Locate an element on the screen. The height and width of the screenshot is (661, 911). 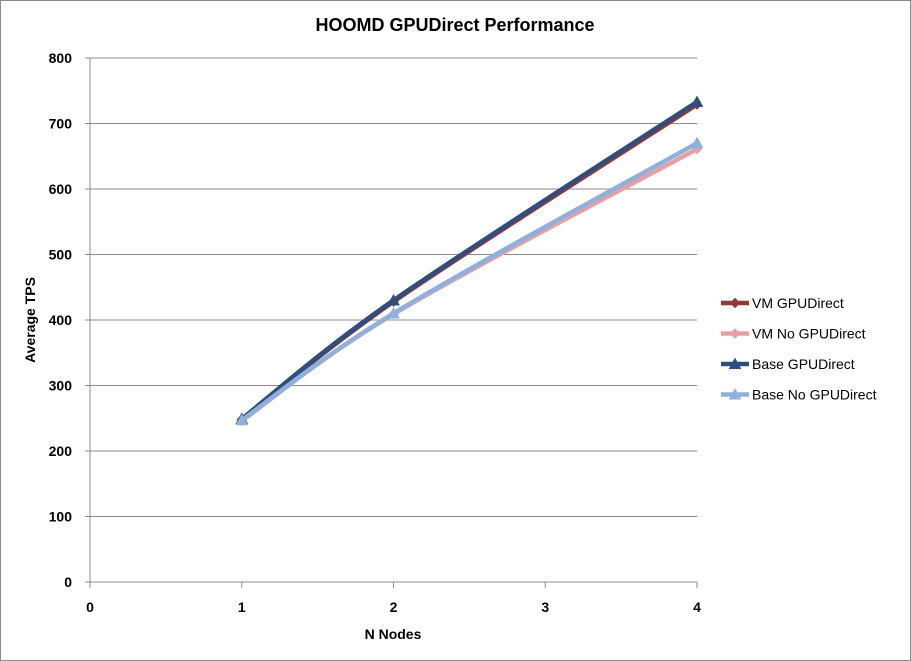
legend-entry: VM GPUDirect is located at coordinates (782, 303).